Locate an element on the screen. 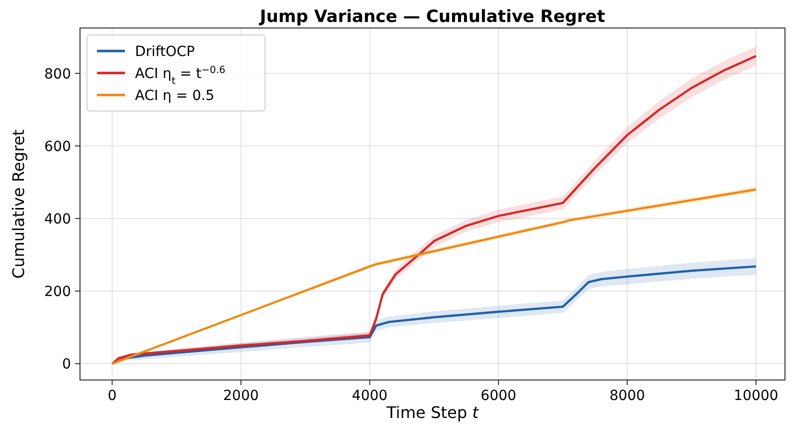  x-tick-label: 8000 is located at coordinates (627, 396).